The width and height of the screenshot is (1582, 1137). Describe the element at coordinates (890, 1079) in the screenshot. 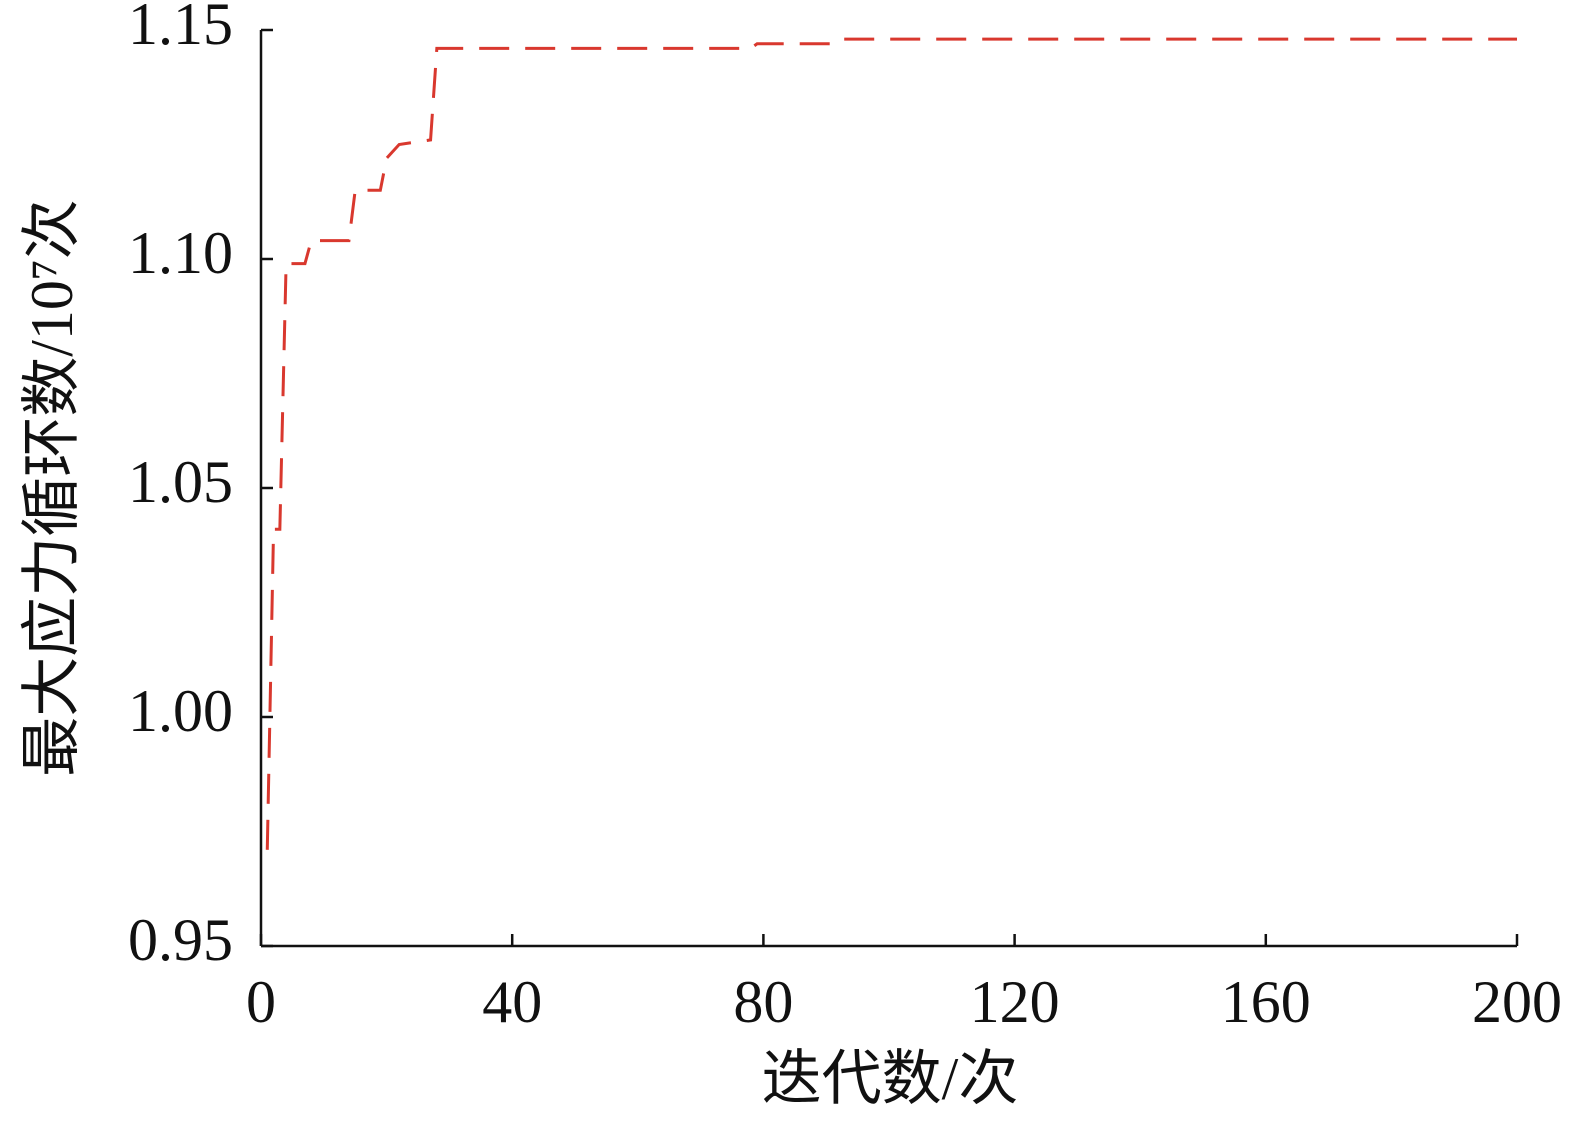

I see `x-axis-label: 迭代数/次` at that location.